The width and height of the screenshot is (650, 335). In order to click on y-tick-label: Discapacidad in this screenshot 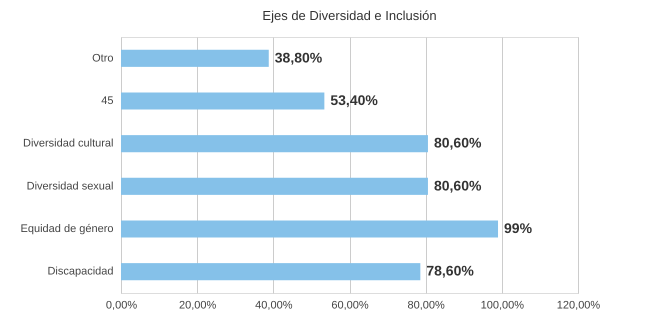, I will do `click(80, 272)`.